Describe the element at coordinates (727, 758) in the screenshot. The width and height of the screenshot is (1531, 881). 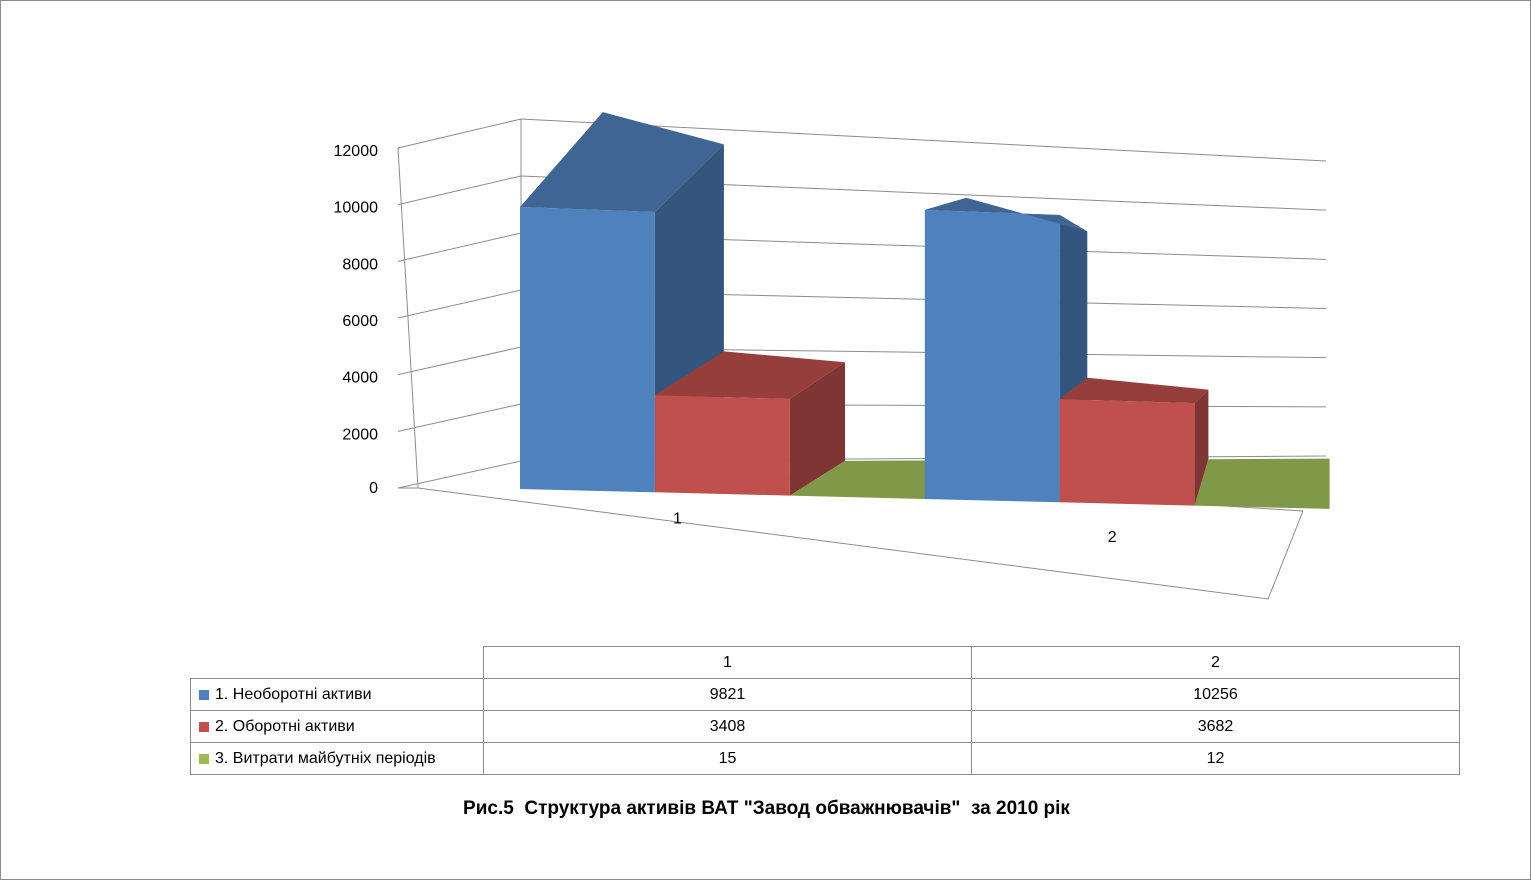
I see `data-value-cell: 15` at that location.